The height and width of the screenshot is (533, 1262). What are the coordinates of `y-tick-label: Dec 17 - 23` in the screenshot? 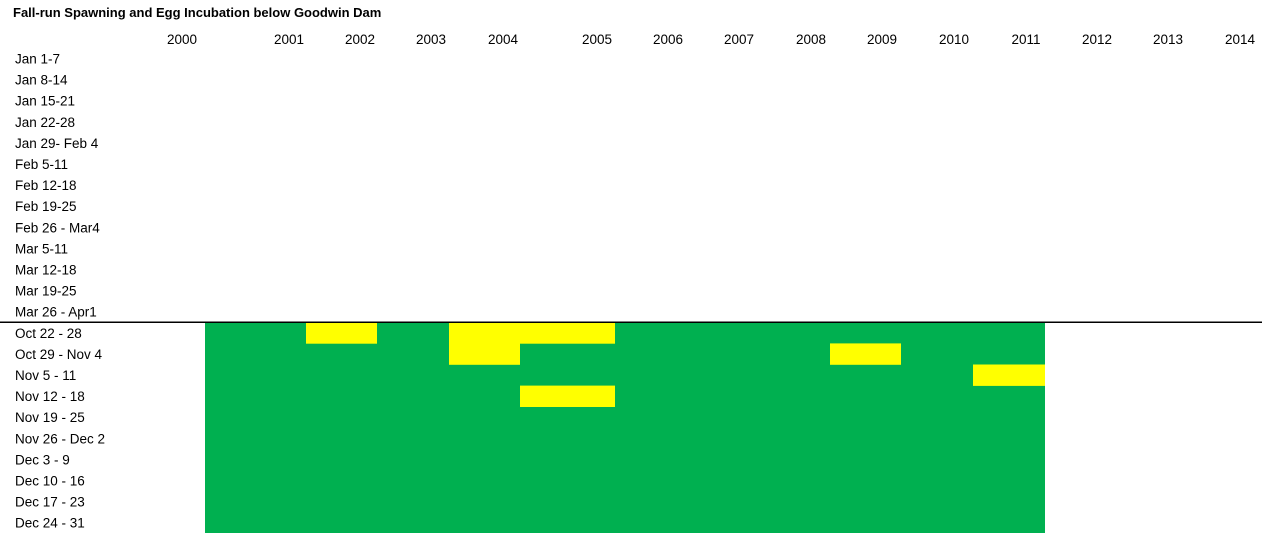 It's located at (50, 502).